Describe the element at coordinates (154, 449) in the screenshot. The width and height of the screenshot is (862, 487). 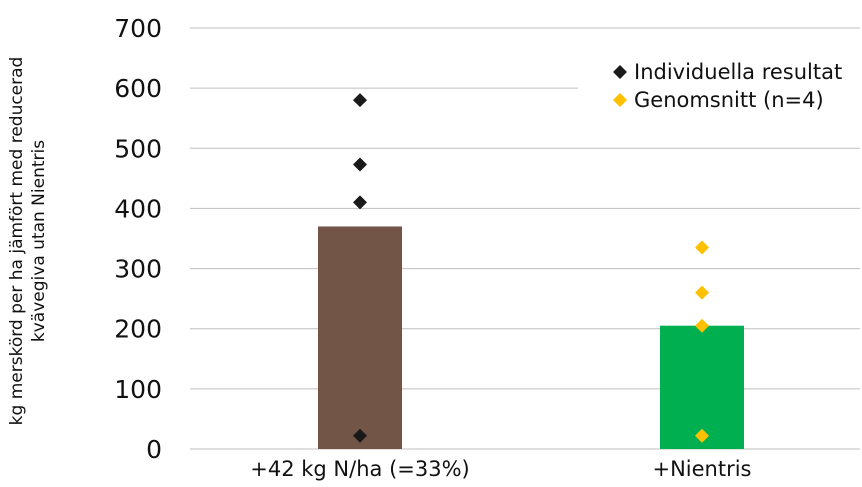
I see `y-tick-label: 0` at that location.